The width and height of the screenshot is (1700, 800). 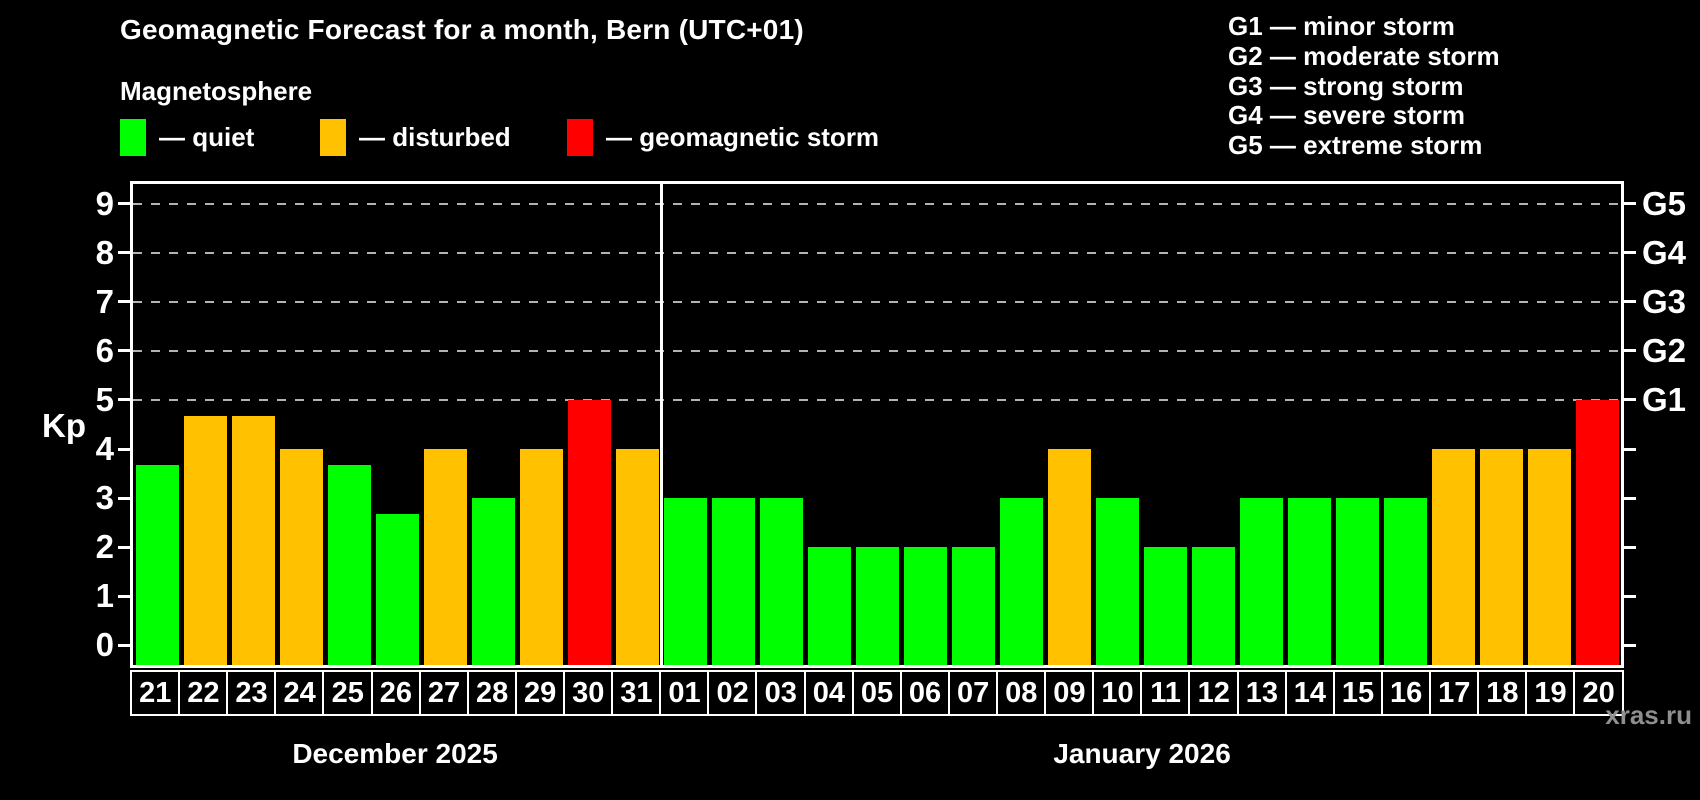 I want to click on right-tick-kp7, so click(x=1630, y=302).